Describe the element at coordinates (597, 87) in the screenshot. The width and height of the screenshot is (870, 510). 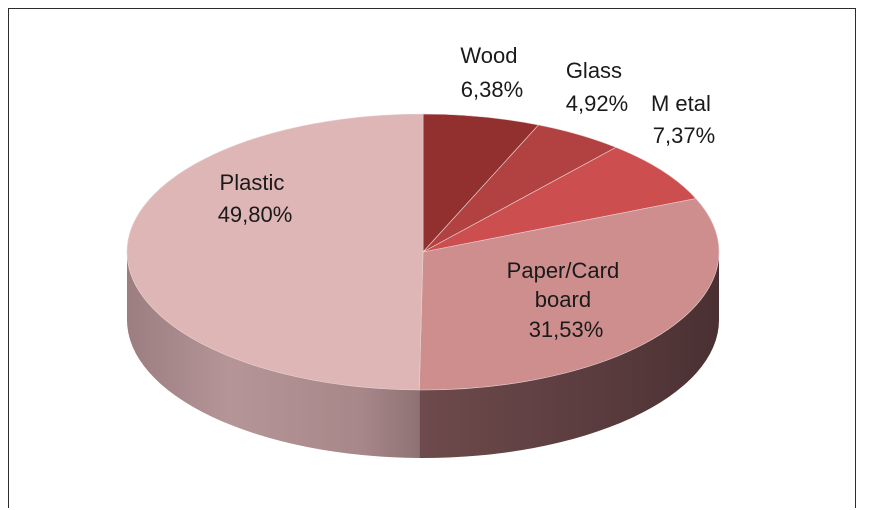
I see `label-glass: Glass 4,92%` at that location.